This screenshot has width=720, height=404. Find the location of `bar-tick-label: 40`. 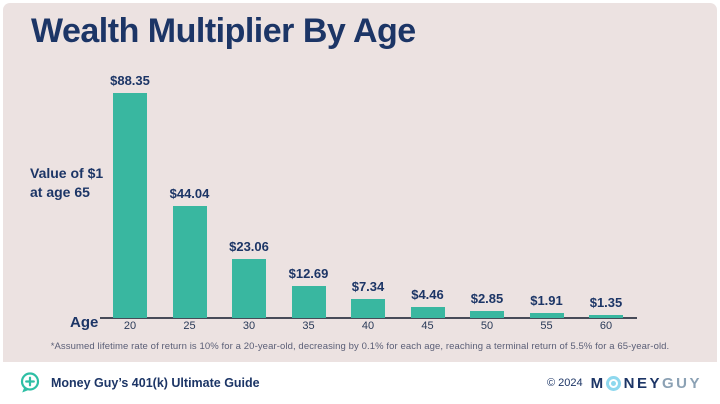

bar-tick-label: 40 is located at coordinates (368, 326).